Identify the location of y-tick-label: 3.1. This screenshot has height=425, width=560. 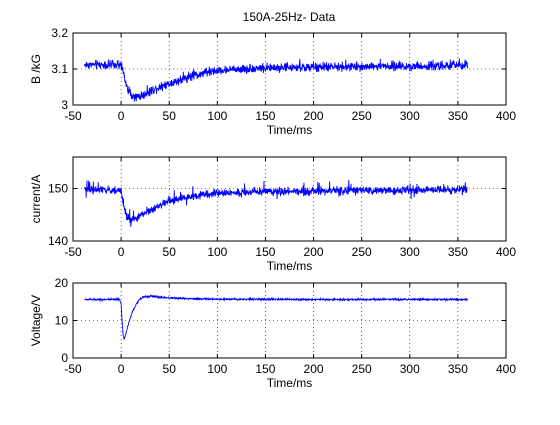
(59, 69).